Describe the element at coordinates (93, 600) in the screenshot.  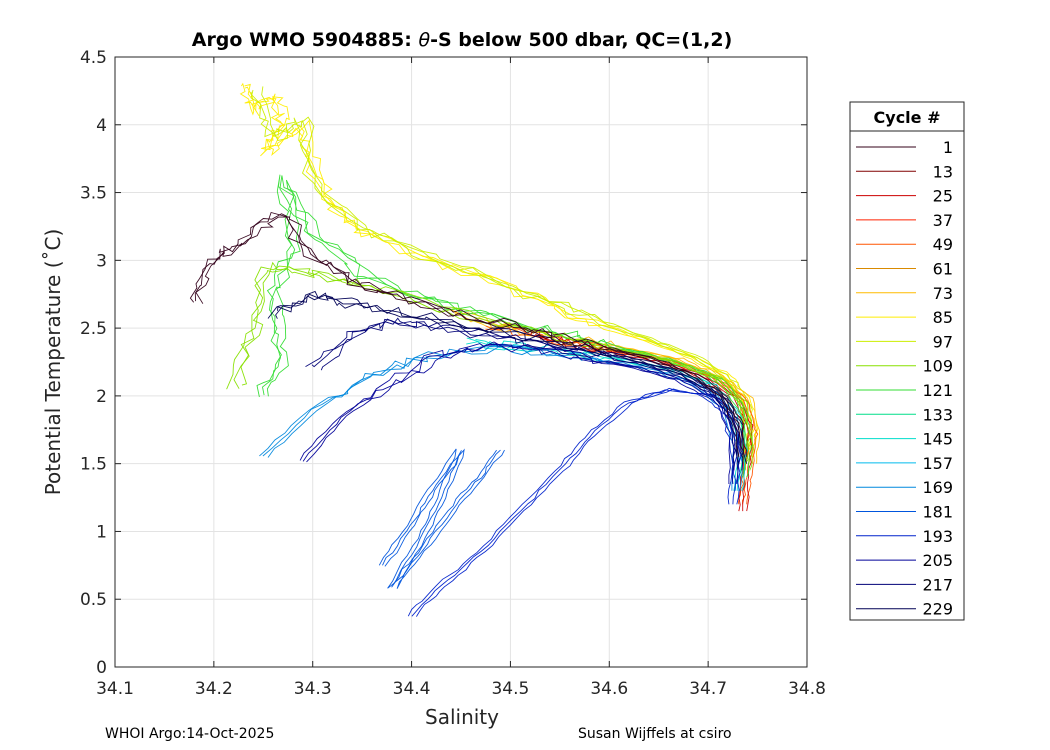
I see `y-tick-label: 0.5` at that location.